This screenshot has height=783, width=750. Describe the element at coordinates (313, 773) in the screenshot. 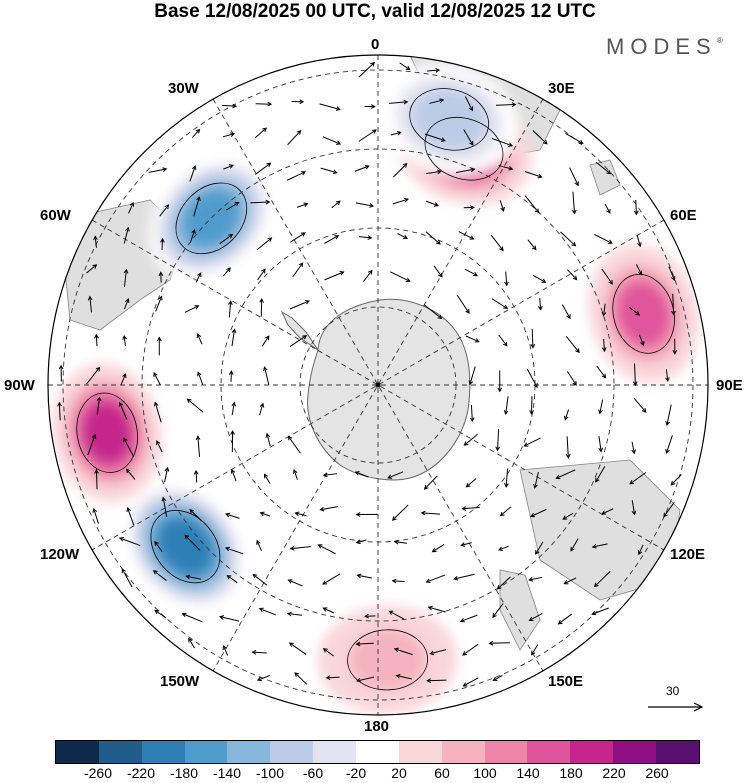

I see `colorbar-tick-label: -60` at that location.